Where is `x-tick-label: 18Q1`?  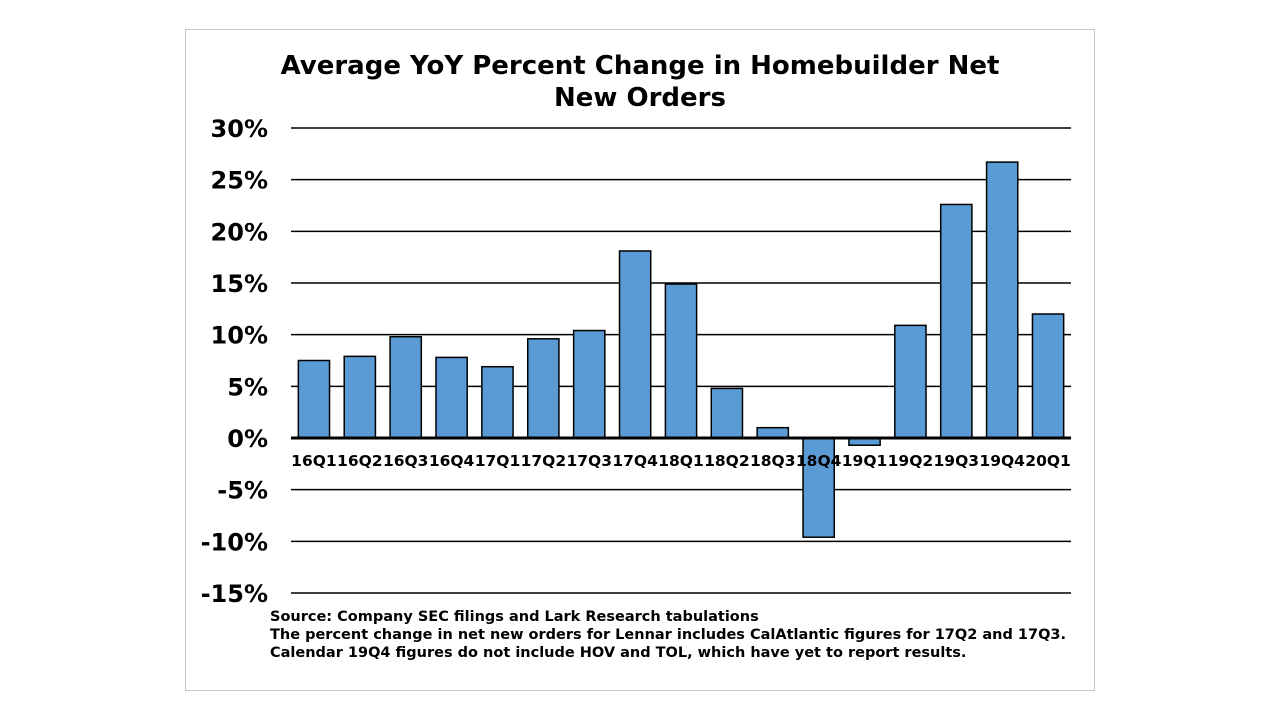
x-tick-label: 18Q1 is located at coordinates (681, 461).